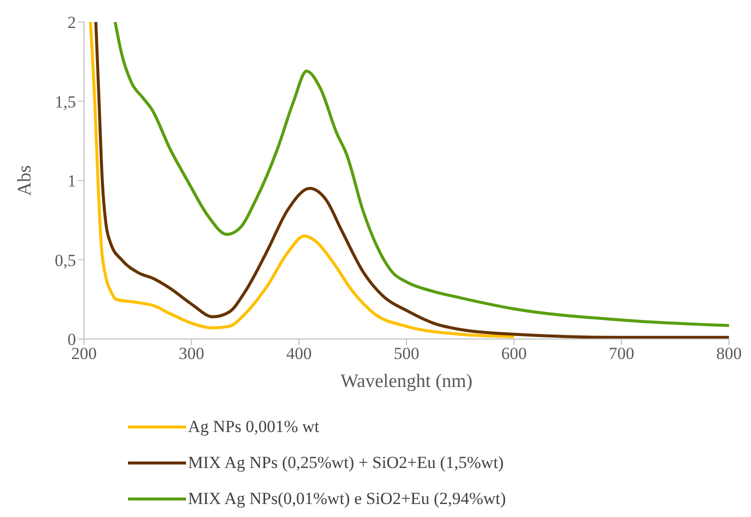 The width and height of the screenshot is (751, 517). I want to click on y-axis-title: Abs, so click(25, 180).